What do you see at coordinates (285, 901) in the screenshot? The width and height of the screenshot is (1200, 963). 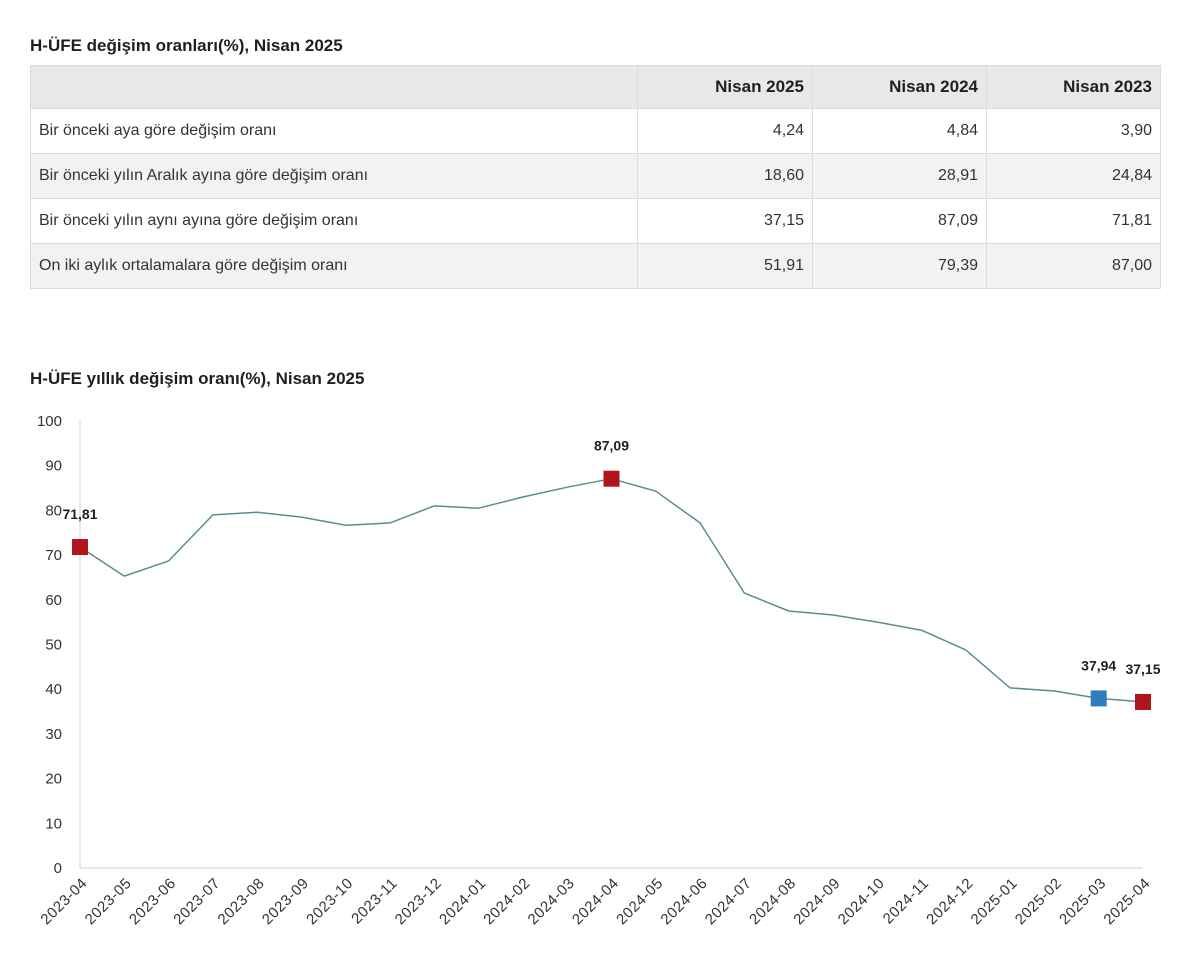 I see `x-tick-label: 2023-09` at bounding box center [285, 901].